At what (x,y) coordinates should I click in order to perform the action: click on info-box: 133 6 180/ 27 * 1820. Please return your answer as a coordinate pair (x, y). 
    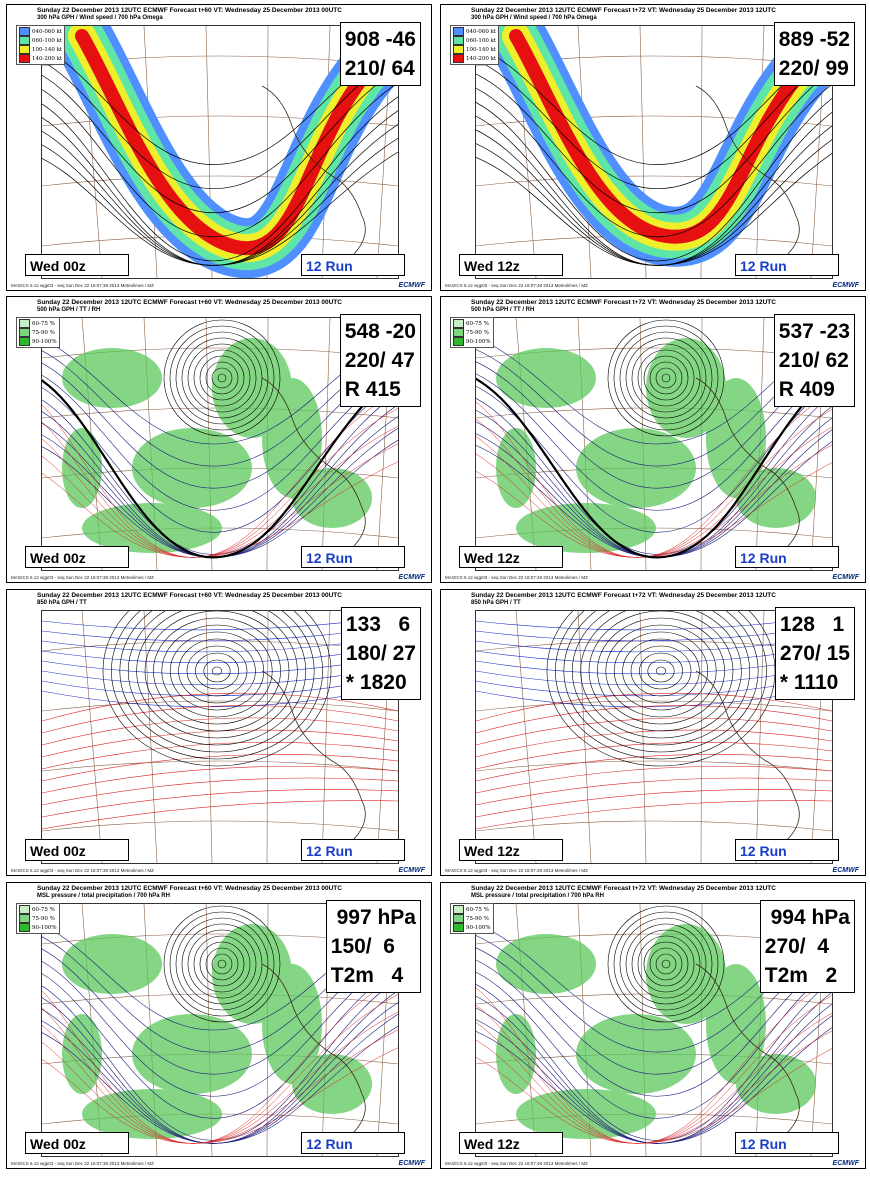
    Looking at the image, I should click on (380, 653).